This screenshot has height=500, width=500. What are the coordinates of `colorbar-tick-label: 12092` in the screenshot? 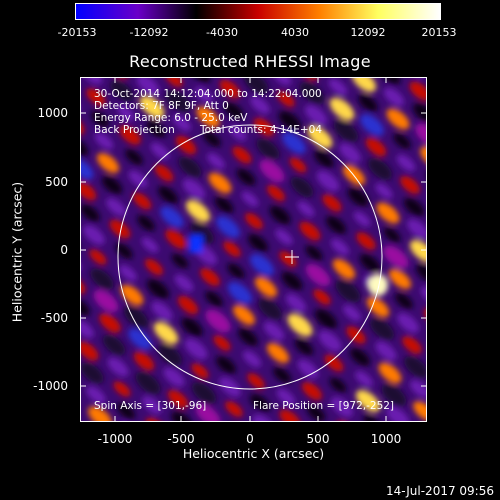 It's located at (368, 32).